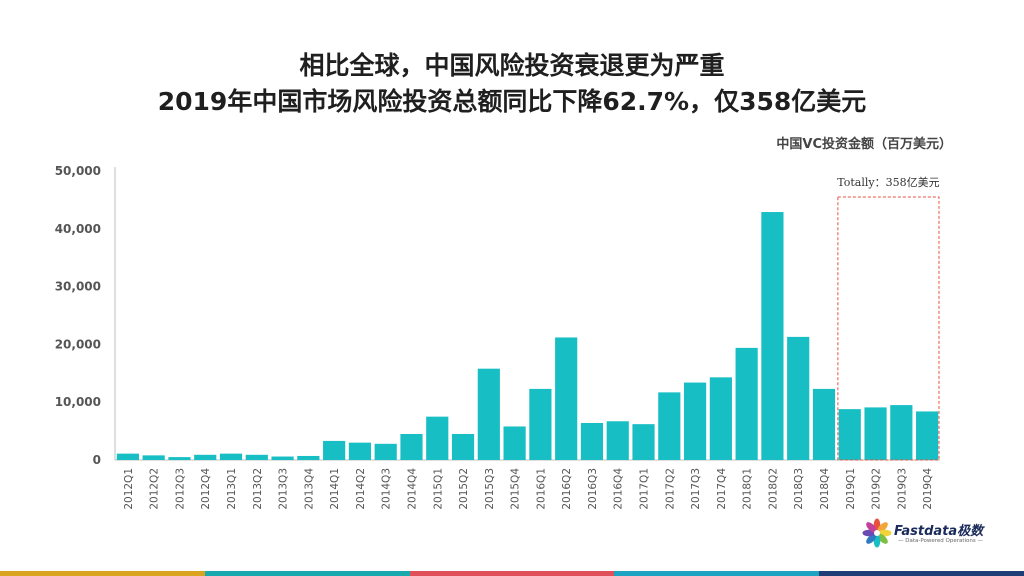 The image size is (1024, 576). Describe the element at coordinates (155, 489) in the screenshot. I see `x-tick-label: 2012Q2` at that location.